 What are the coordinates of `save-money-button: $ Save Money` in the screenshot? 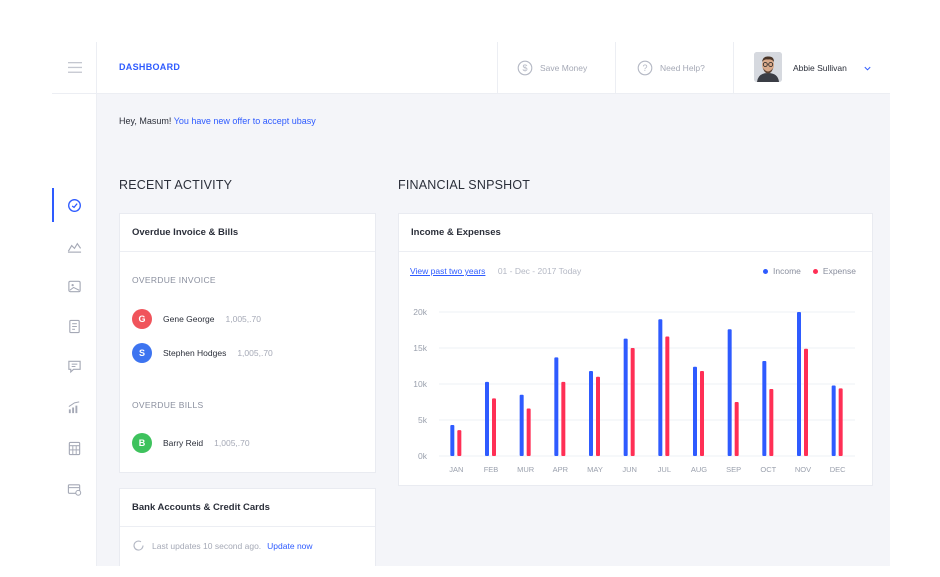 It's located at (552, 68).